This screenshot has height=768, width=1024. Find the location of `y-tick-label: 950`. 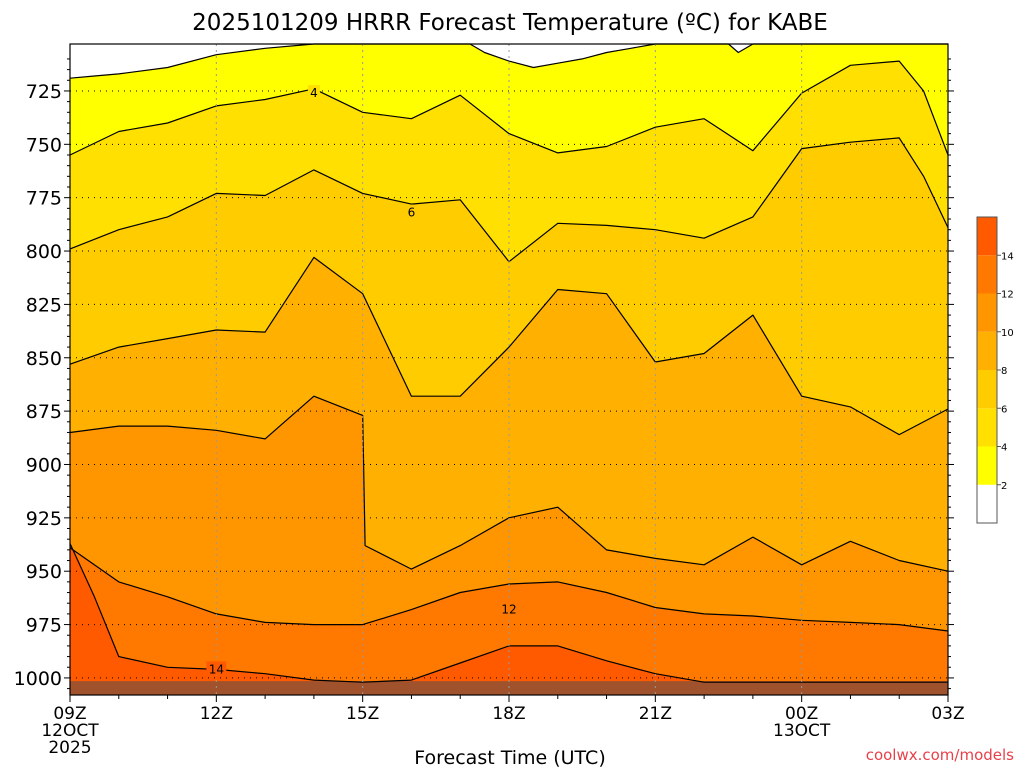

y-tick-label: 950 is located at coordinates (44, 572).